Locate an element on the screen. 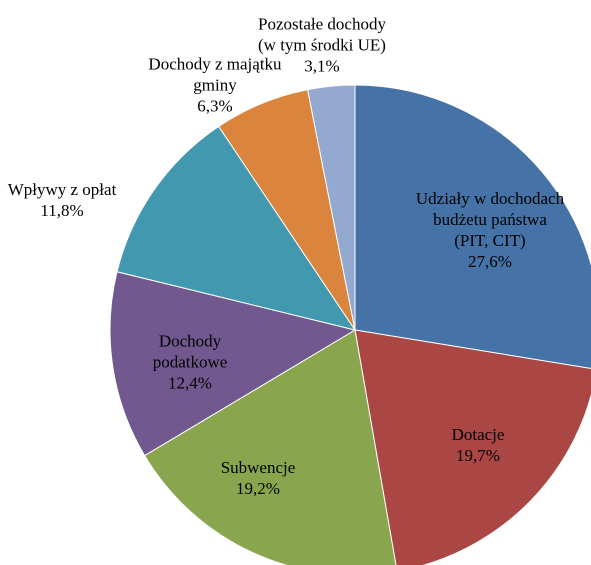 The width and height of the screenshot is (591, 565). value-label: 6,3% is located at coordinates (215, 106).